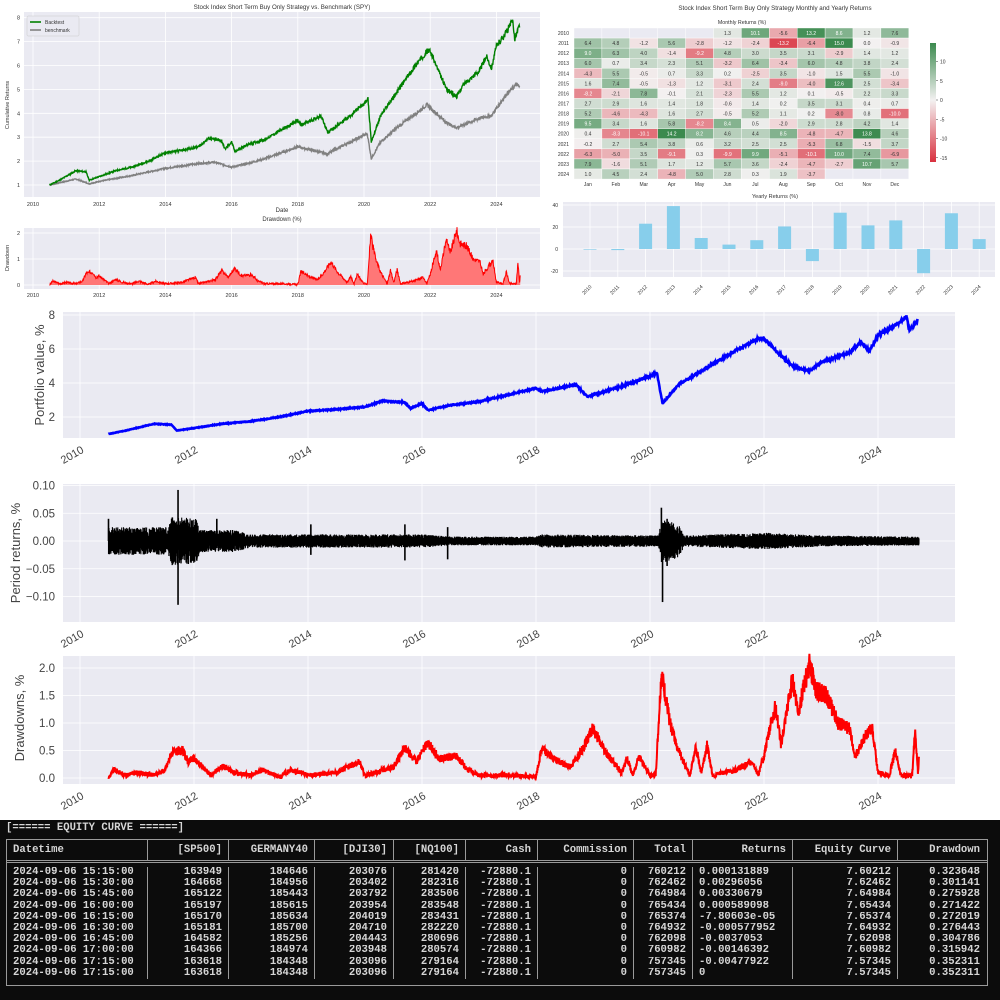 This screenshot has height=1000, width=1000. What do you see at coordinates (18, 19) in the screenshot?
I see `y-tick-label: 8` at bounding box center [18, 19].